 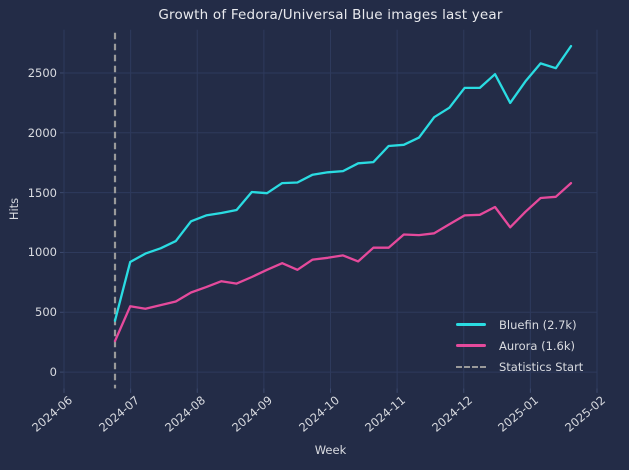 I want to click on legend-label-aurora: Aurora (1.6k), so click(x=537, y=345).